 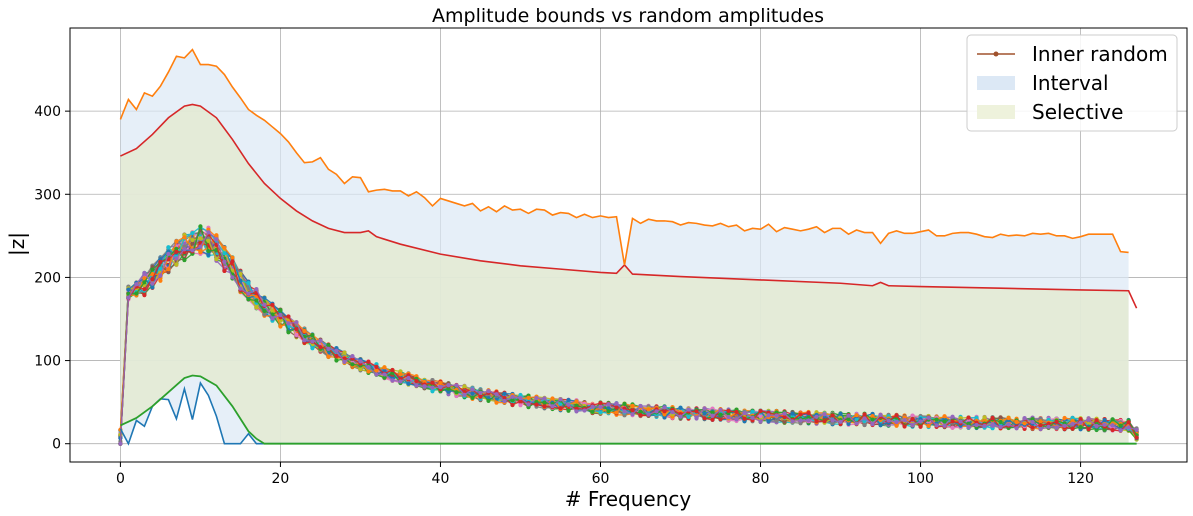 I want to click on x-tick-label: 40, so click(x=441, y=479).